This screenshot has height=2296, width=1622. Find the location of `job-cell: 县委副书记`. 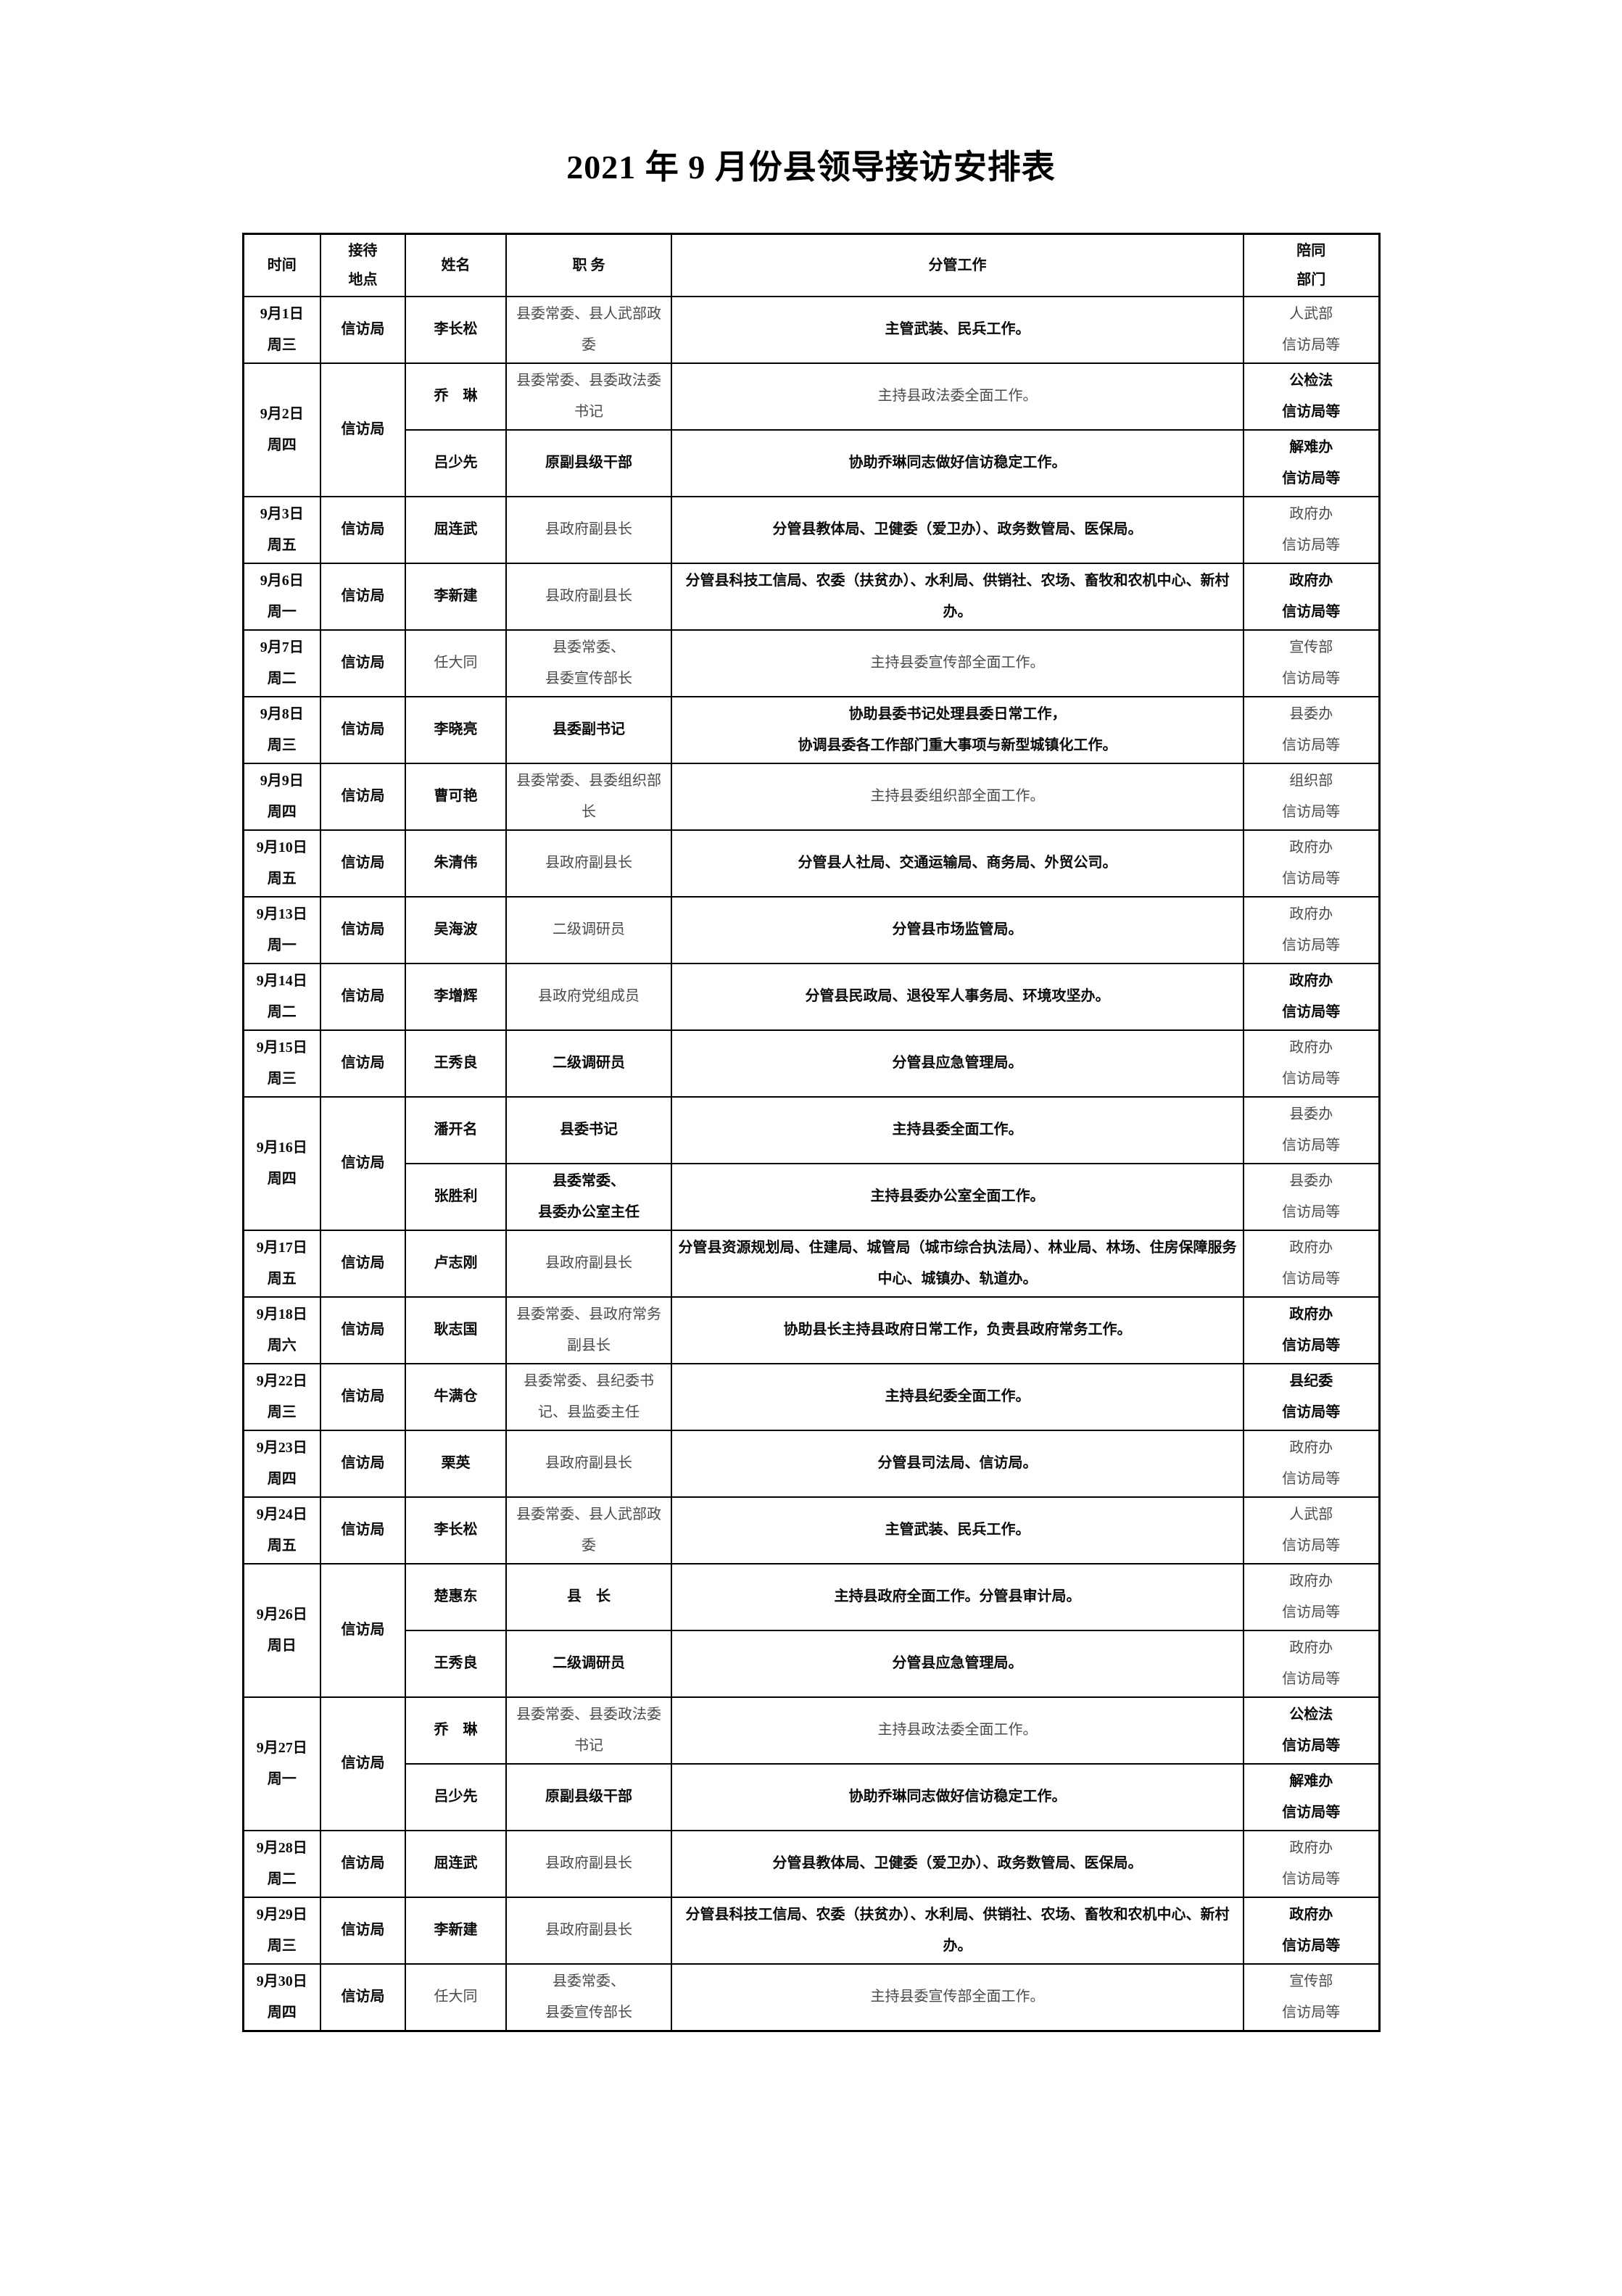

job-cell: 县委副书记 is located at coordinates (588, 729).